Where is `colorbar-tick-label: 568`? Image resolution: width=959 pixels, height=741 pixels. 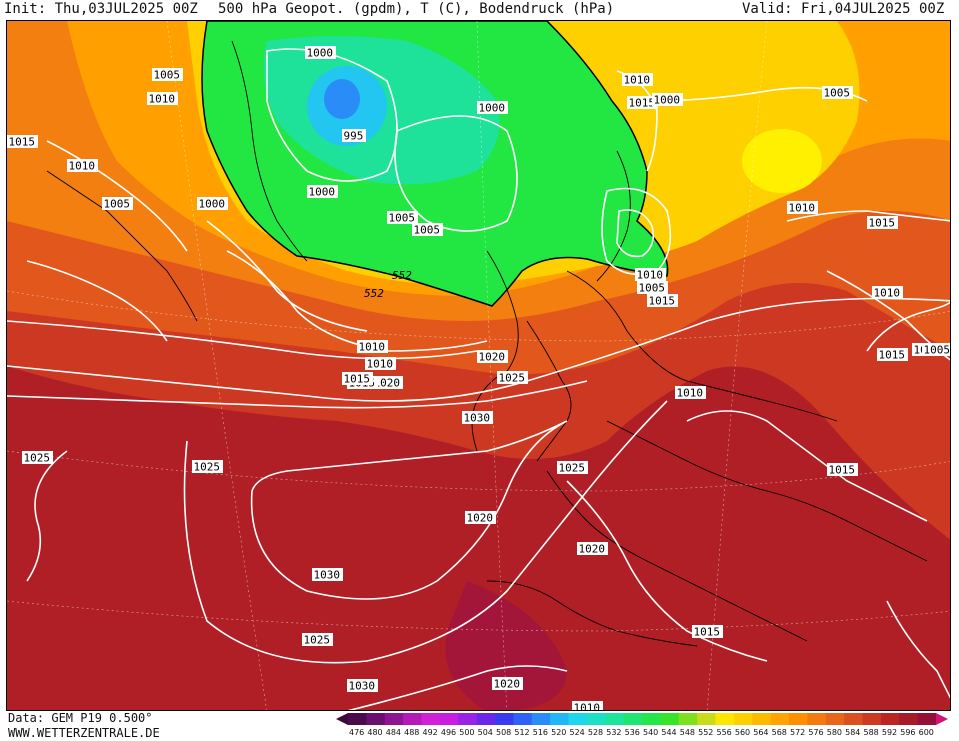 colorbar-tick-label: 568 is located at coordinates (779, 732).